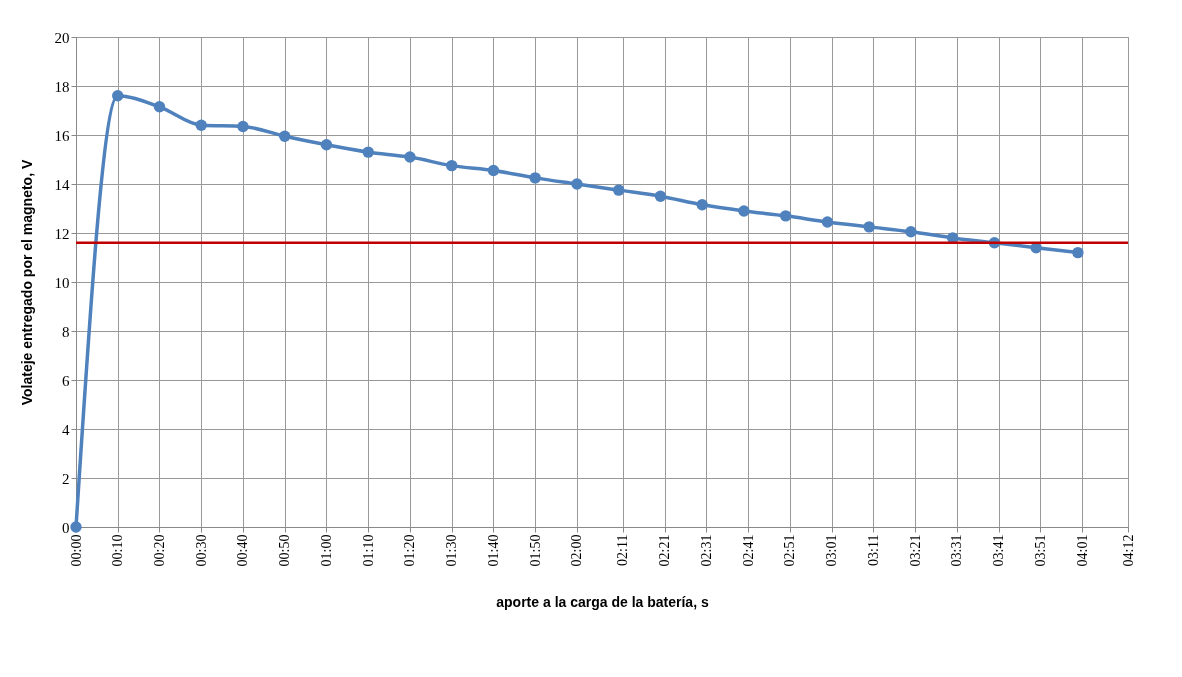 The image size is (1182, 677). I want to click on x-tick-label: 03:11, so click(873, 550).